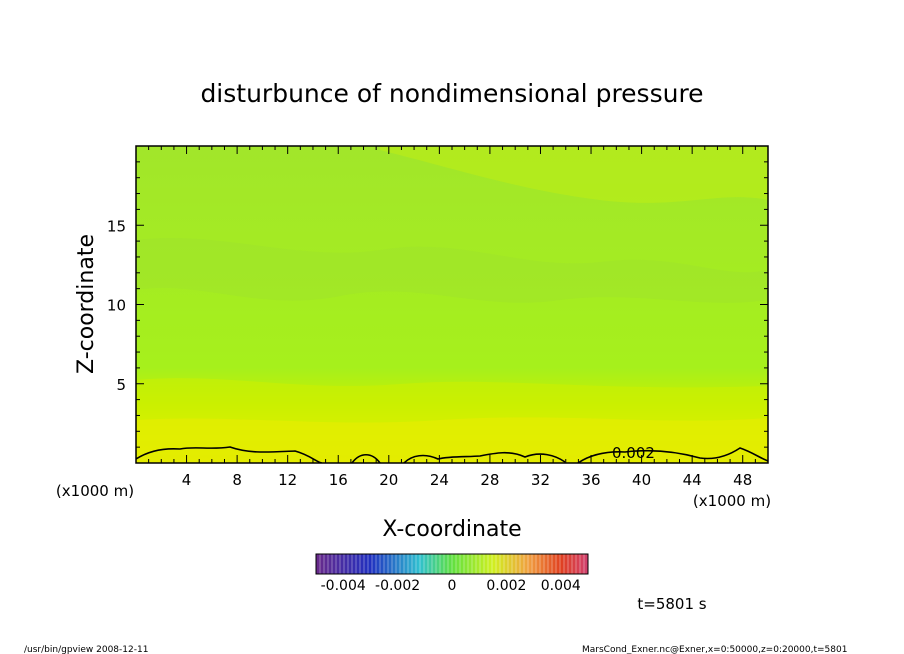  Describe the element at coordinates (732, 501) in the screenshot. I see `x-unit-label: (x1000 m)` at that location.